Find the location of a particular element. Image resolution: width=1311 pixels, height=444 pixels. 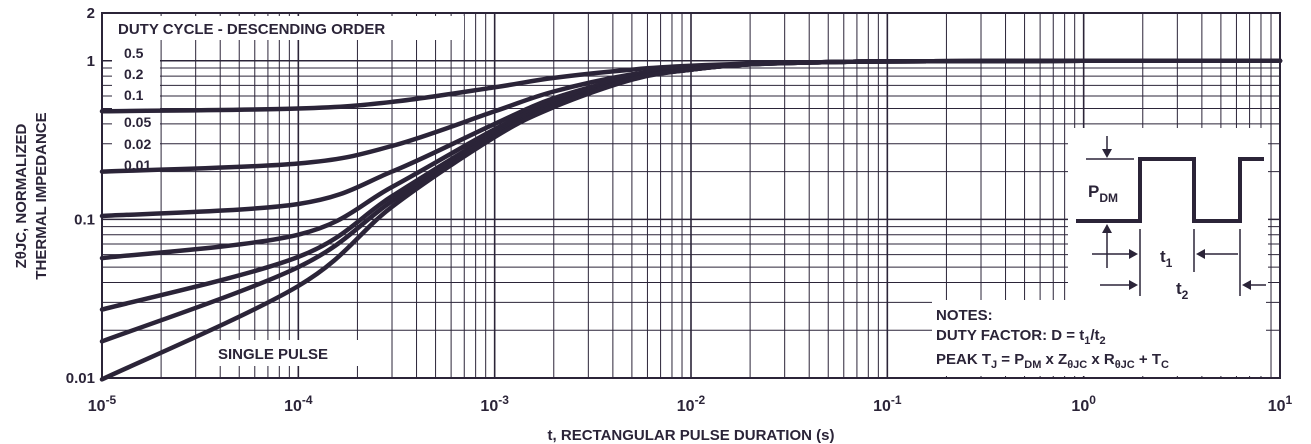

single-pulse-label-bg is located at coordinates (283, 353).